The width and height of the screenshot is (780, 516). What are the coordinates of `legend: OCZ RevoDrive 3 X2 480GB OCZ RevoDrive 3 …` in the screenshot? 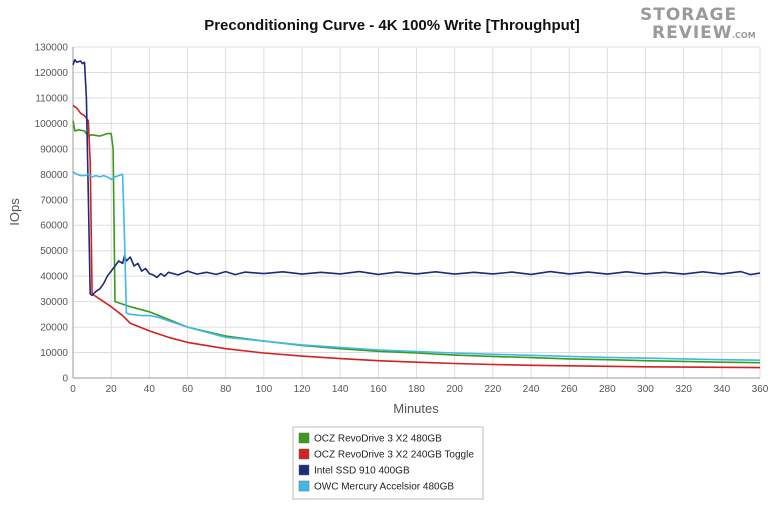 It's located at (388, 463).